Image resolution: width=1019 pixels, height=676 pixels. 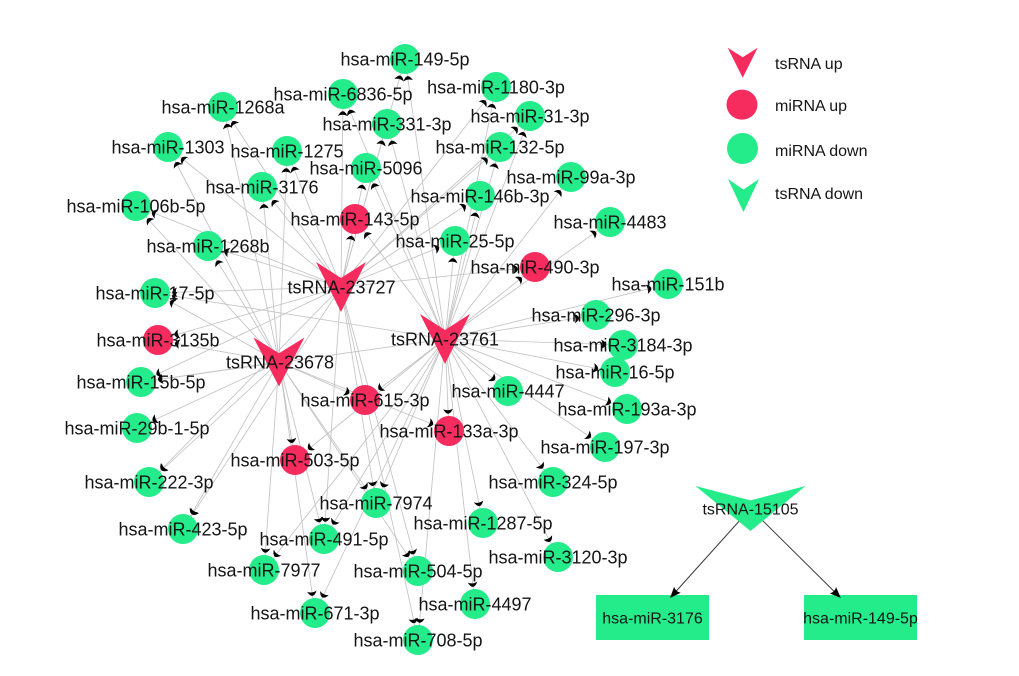 What do you see at coordinates (499, 148) in the screenshot?
I see `svg-text: hsa-miR-132-5p` at bounding box center [499, 148].